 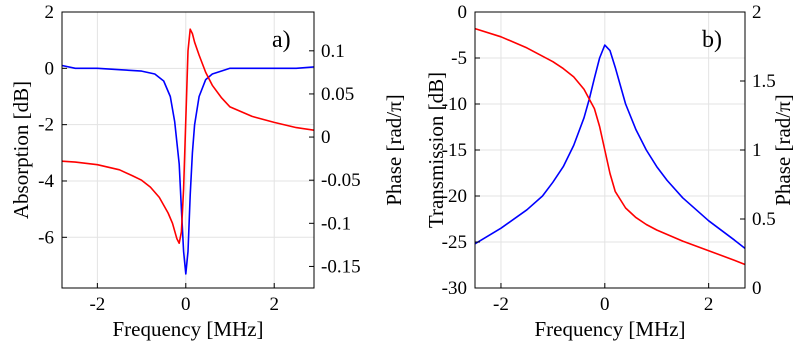 I want to click on y-right-tick-label: -0.1, so click(x=336, y=223).